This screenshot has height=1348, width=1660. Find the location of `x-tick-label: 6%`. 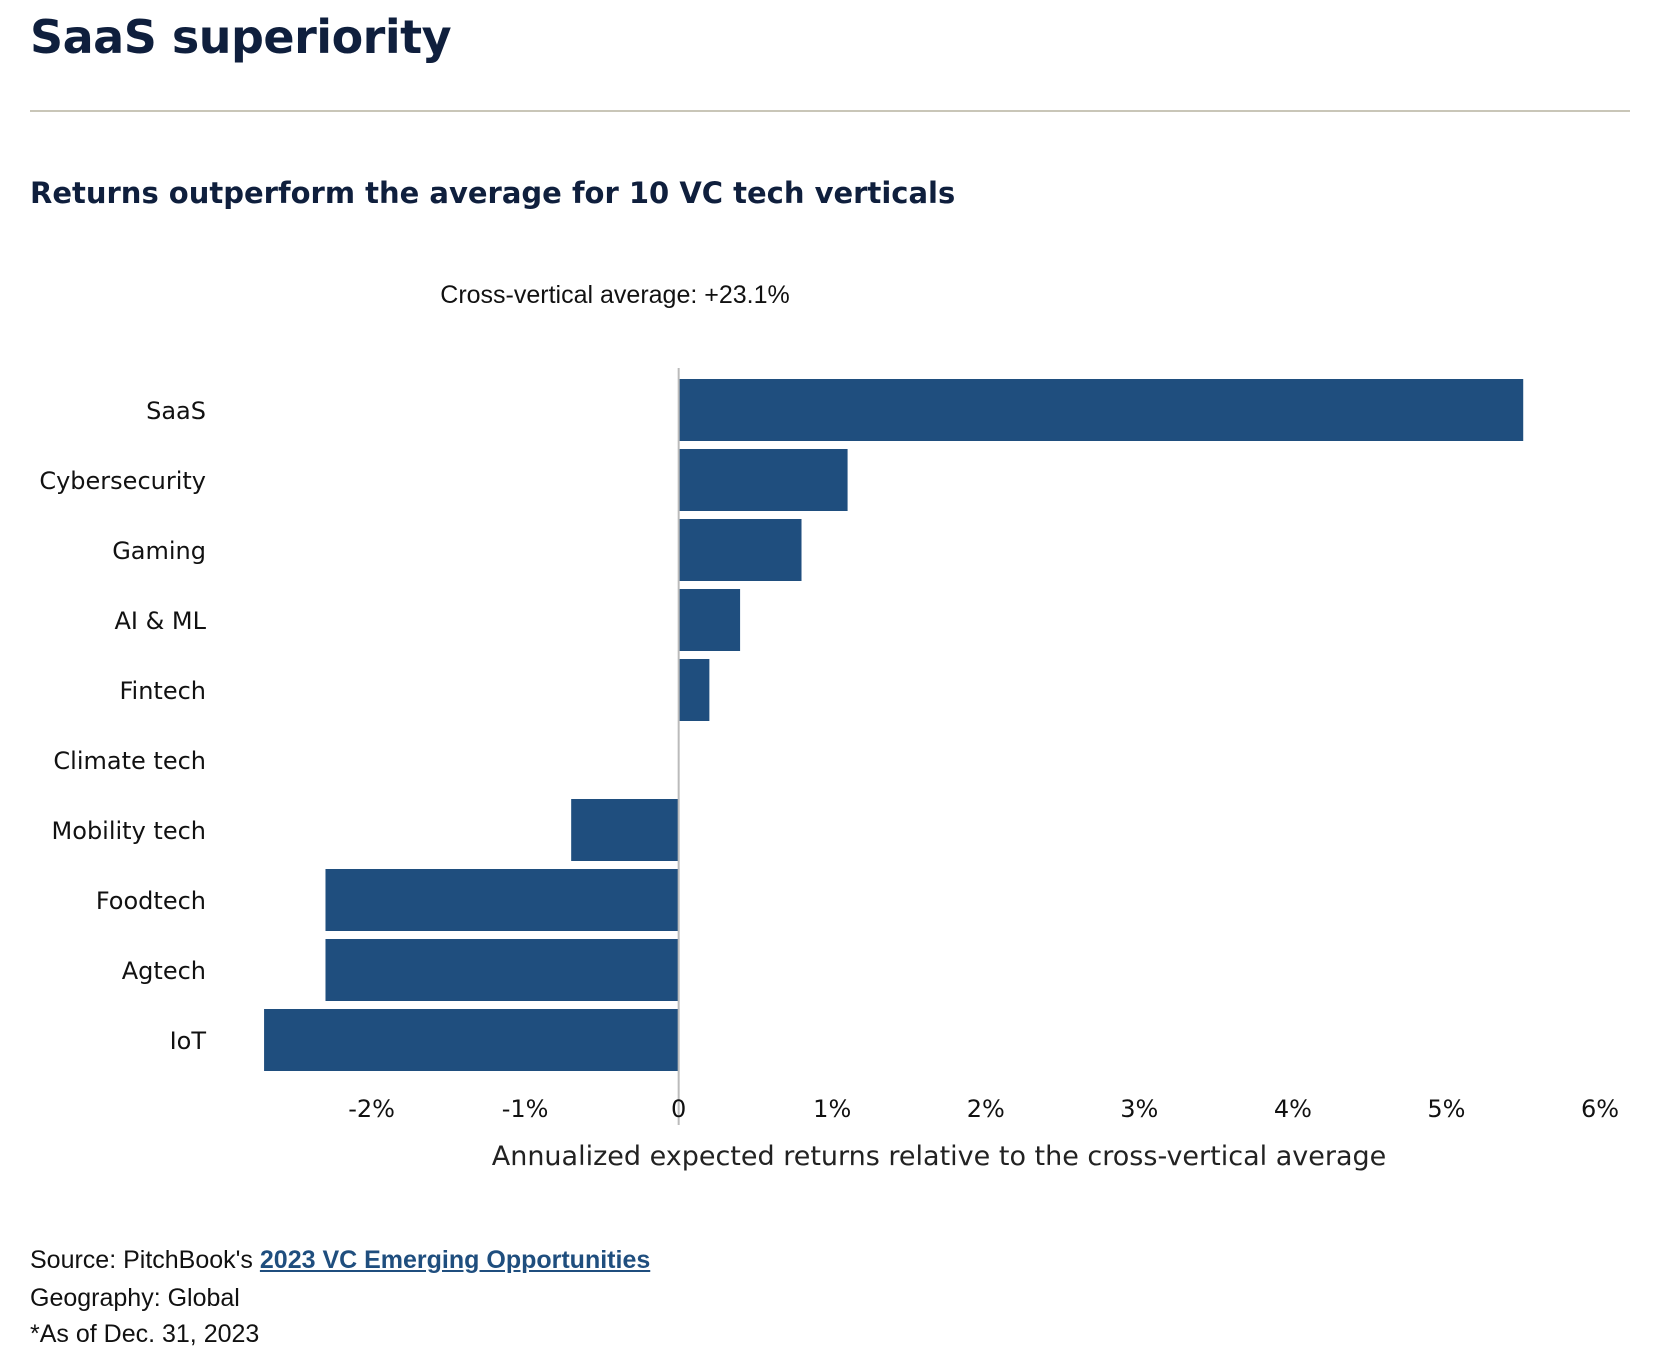

x-tick-label: 6% is located at coordinates (1600, 1109).